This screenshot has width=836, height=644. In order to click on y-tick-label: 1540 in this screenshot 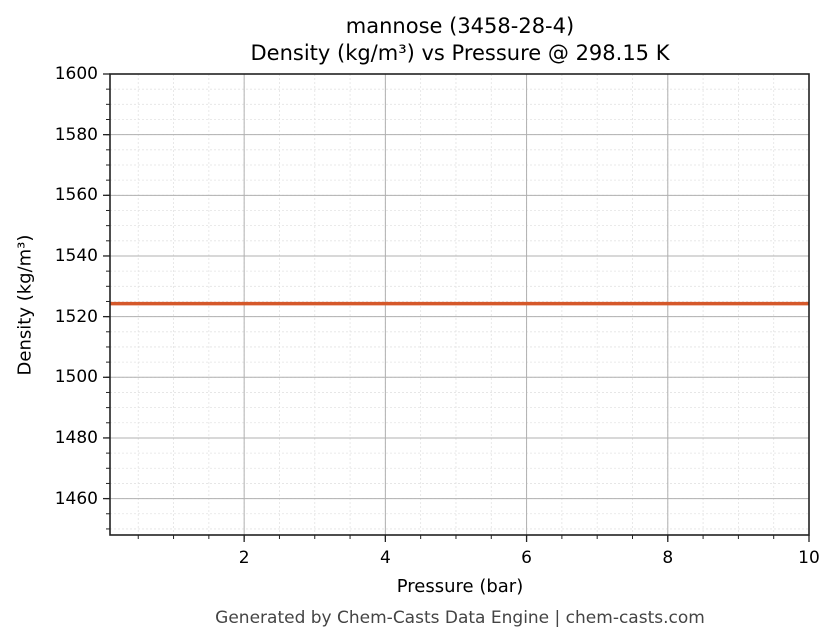, I will do `click(76, 255)`.